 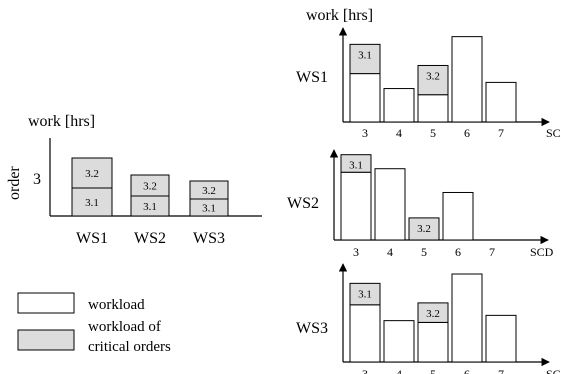 I want to click on panel-ws3: WS3 3.1 3.2 3 4 5 6 7 SCD, so click(x=428, y=318).